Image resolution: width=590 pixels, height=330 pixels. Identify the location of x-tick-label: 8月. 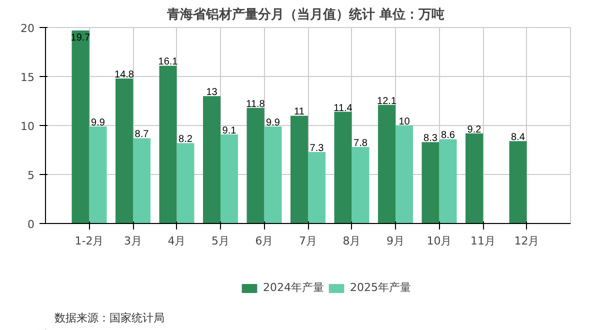
(351, 241).